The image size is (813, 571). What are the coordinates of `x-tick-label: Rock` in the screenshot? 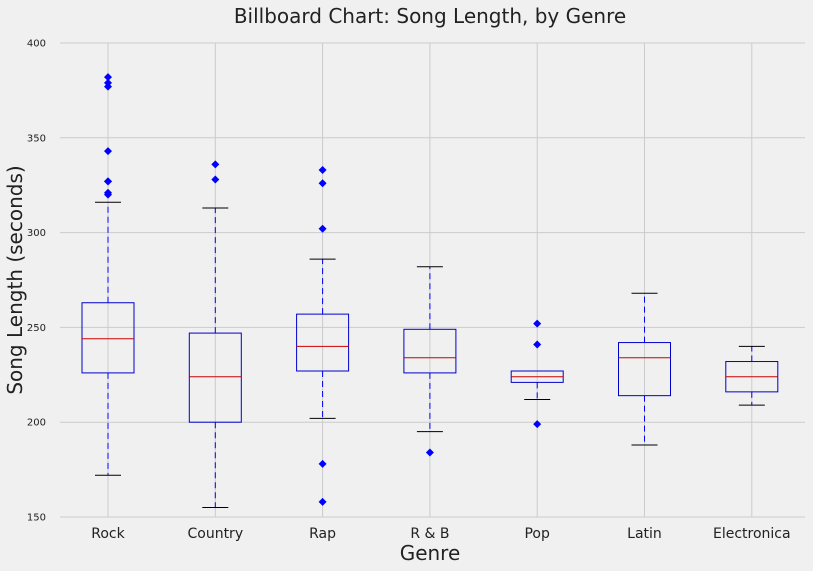 It's located at (108, 534).